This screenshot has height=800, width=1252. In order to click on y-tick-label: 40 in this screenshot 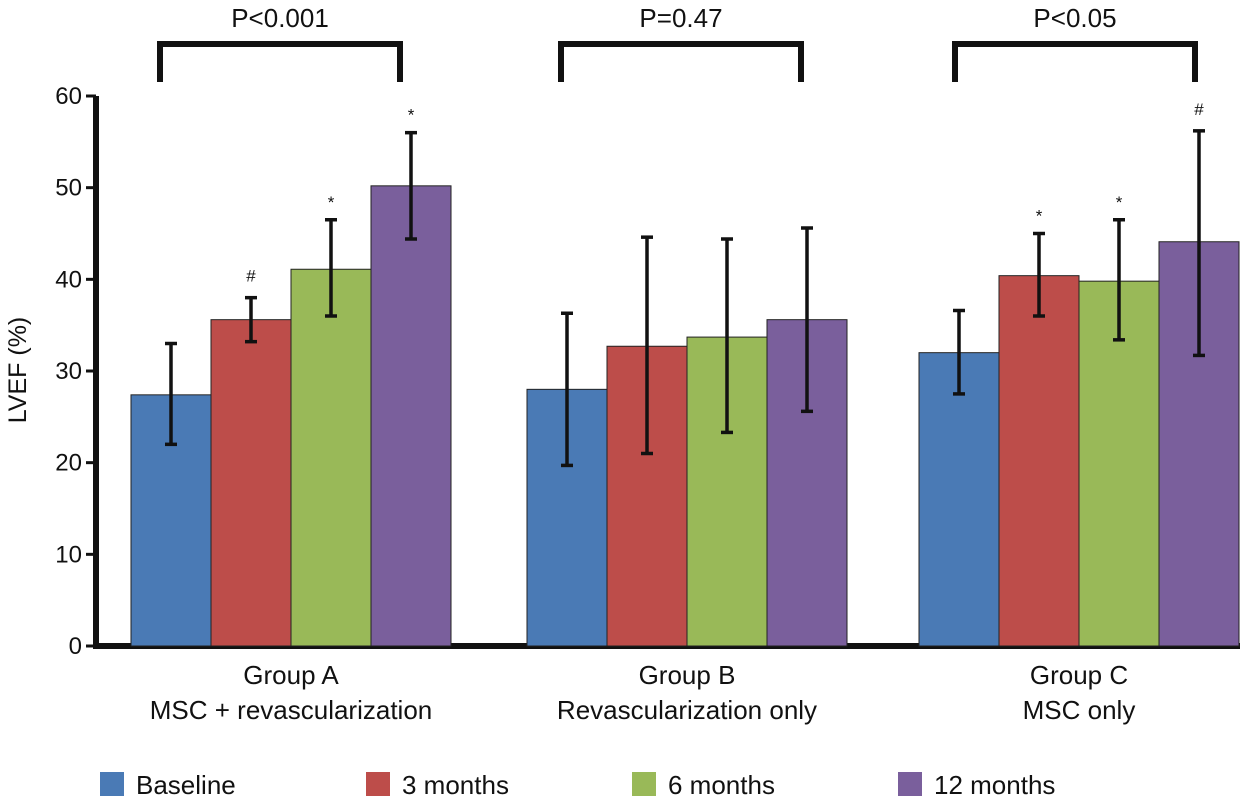, I will do `click(68, 279)`.